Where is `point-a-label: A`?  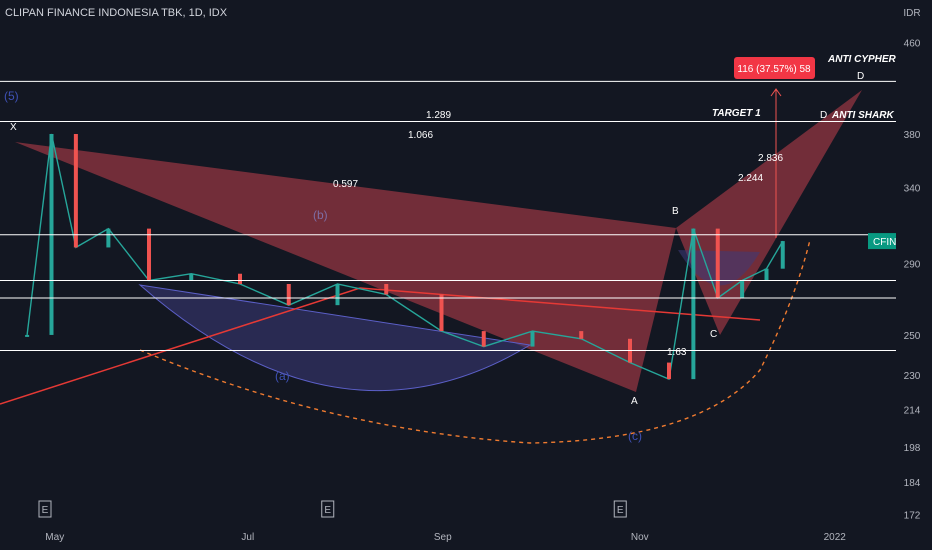
point-a-label: A is located at coordinates (634, 401).